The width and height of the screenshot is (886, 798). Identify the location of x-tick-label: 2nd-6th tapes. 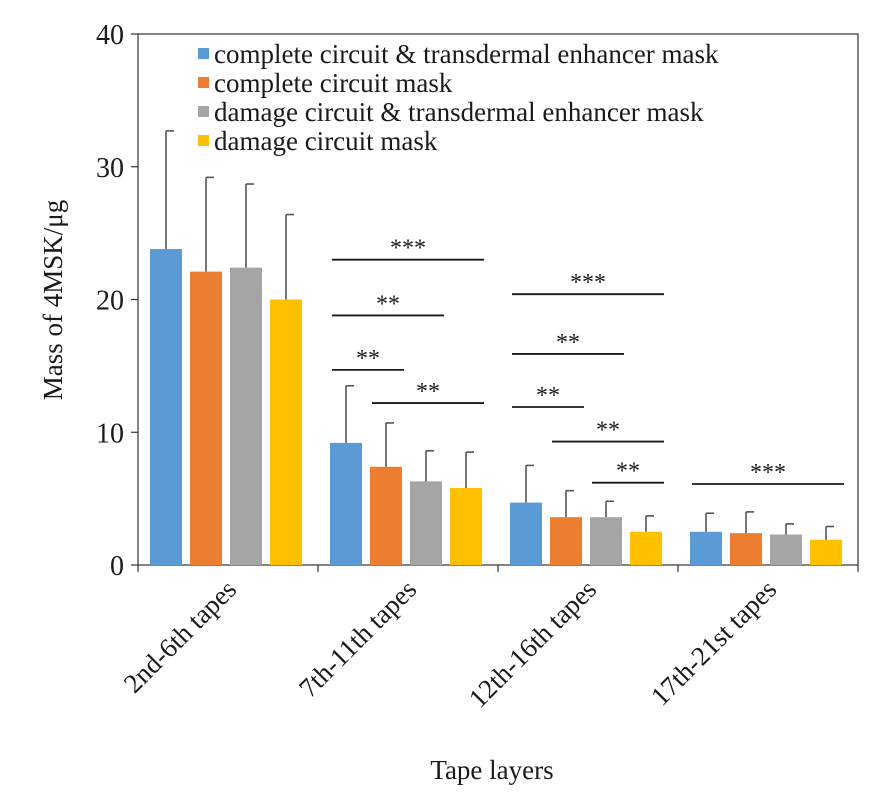
(180, 636).